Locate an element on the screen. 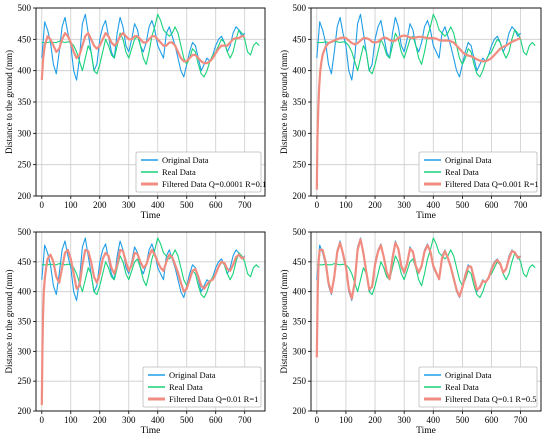  legend-label: Filtered Data Q=0.1 R=0.5 is located at coordinates (491, 399).